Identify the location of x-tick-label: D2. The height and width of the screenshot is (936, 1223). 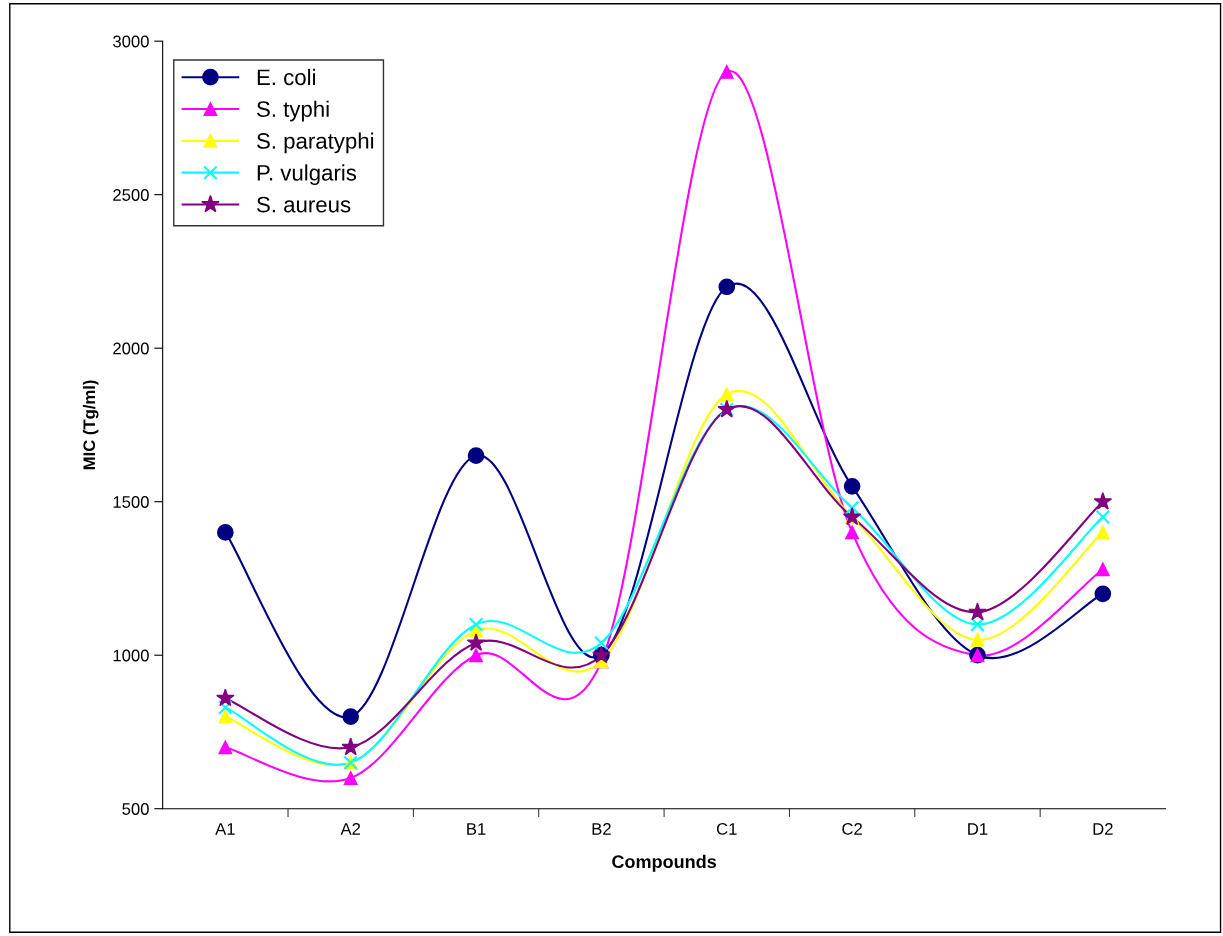
(1103, 829).